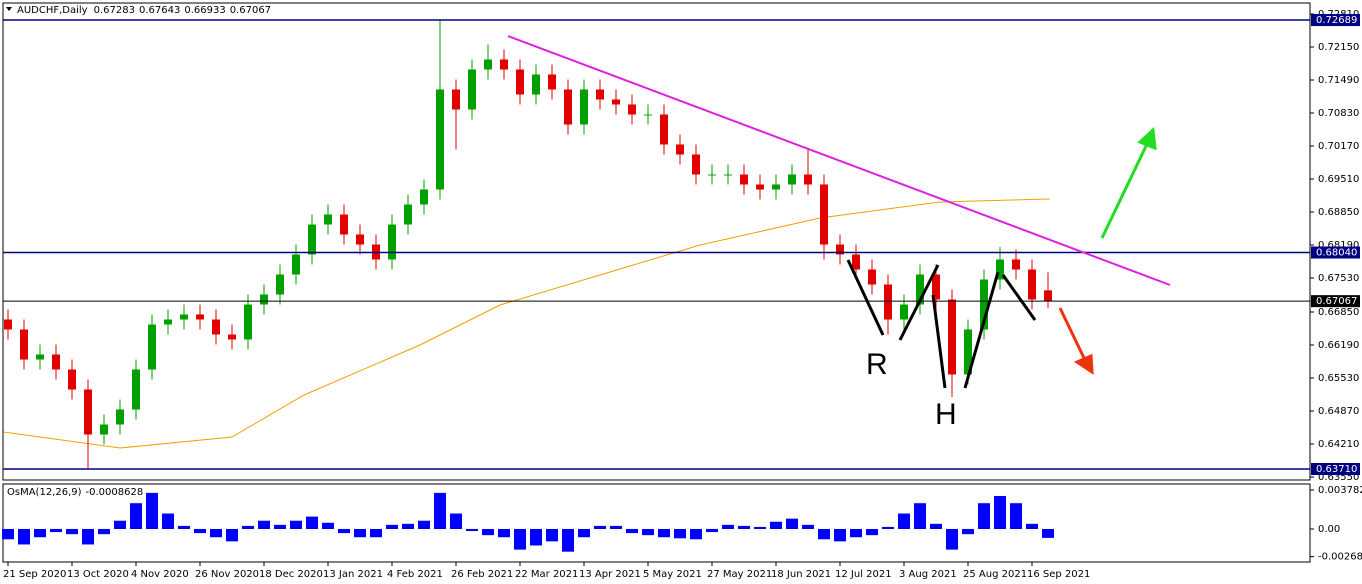  Describe the element at coordinates (291, 574) in the screenshot. I see `x-tick-label: 18 Dec 2020` at that location.